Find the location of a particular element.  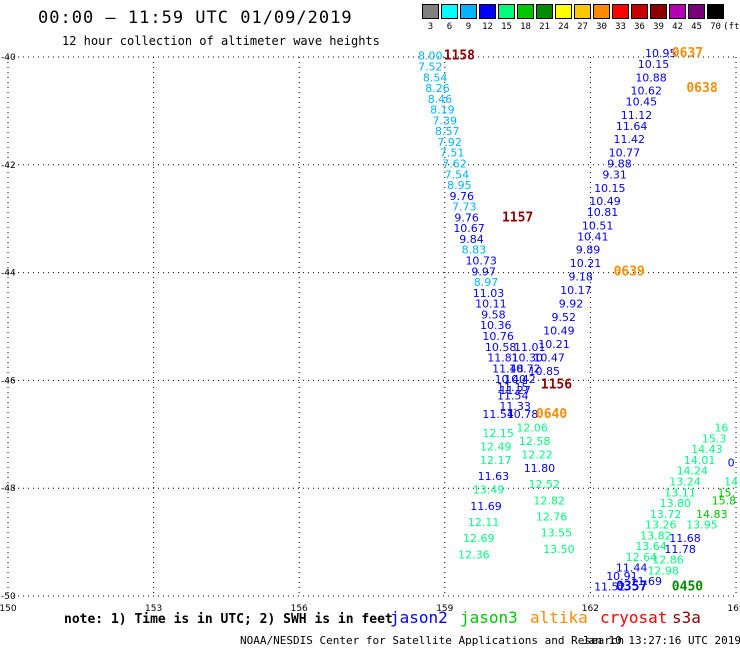

swh-value: 12.15 is located at coordinates (498, 433).